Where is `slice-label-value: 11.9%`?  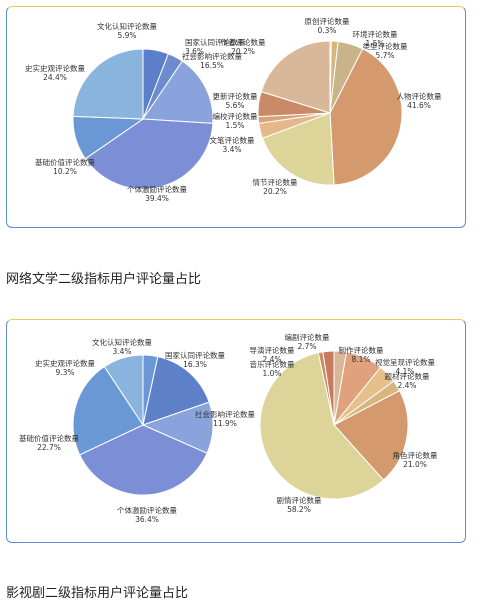
slice-label-value: 11.9% is located at coordinates (225, 423).